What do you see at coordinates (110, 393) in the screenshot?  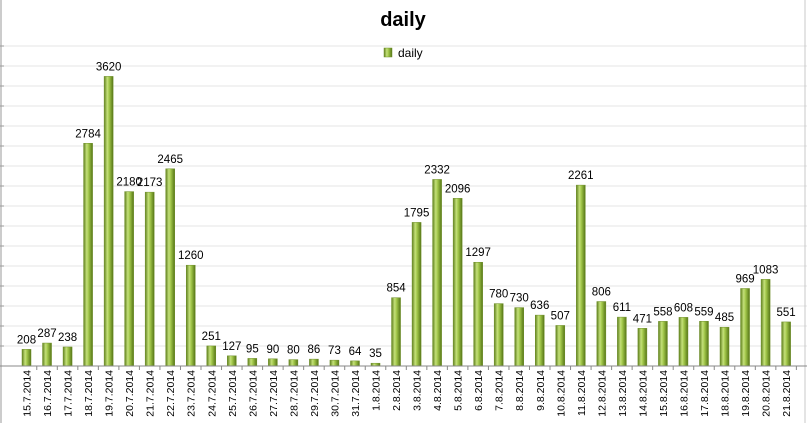 I see `x-tick-label: 19.7.2014` at bounding box center [110, 393].